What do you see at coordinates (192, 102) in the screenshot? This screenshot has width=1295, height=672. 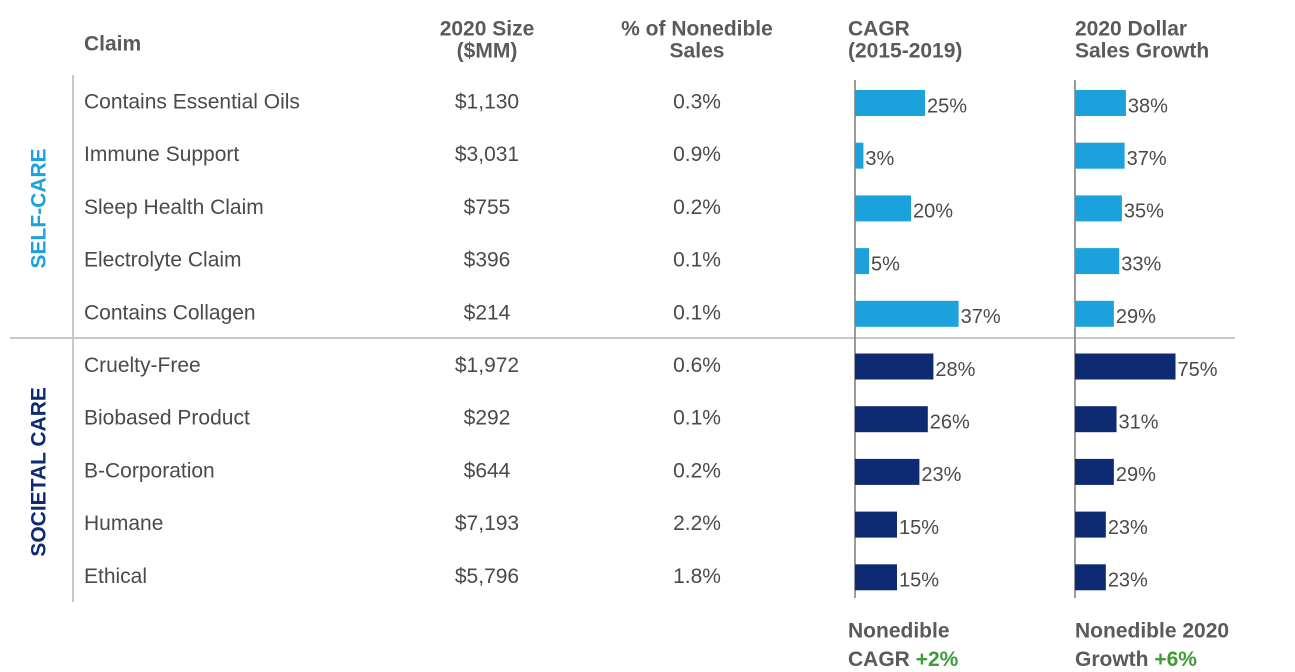 I see `claim: Contains Essential Oils` at bounding box center [192, 102].